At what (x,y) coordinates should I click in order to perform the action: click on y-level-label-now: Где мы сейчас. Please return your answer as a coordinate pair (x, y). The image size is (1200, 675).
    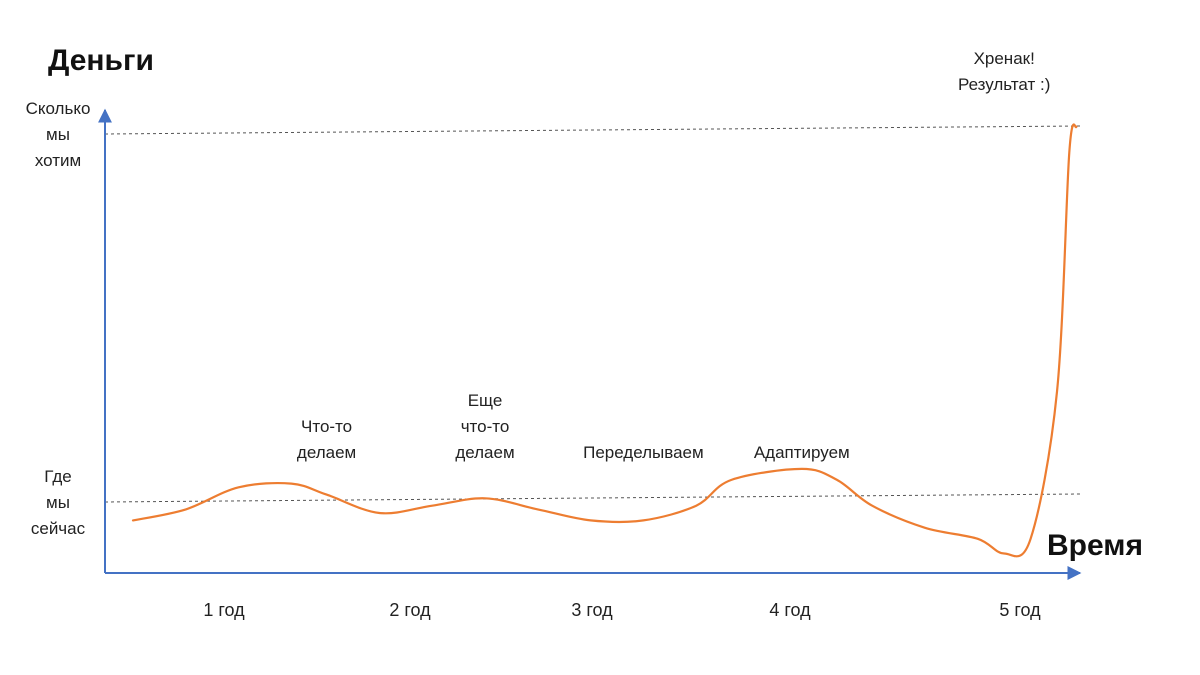
    Looking at the image, I should click on (58, 502).